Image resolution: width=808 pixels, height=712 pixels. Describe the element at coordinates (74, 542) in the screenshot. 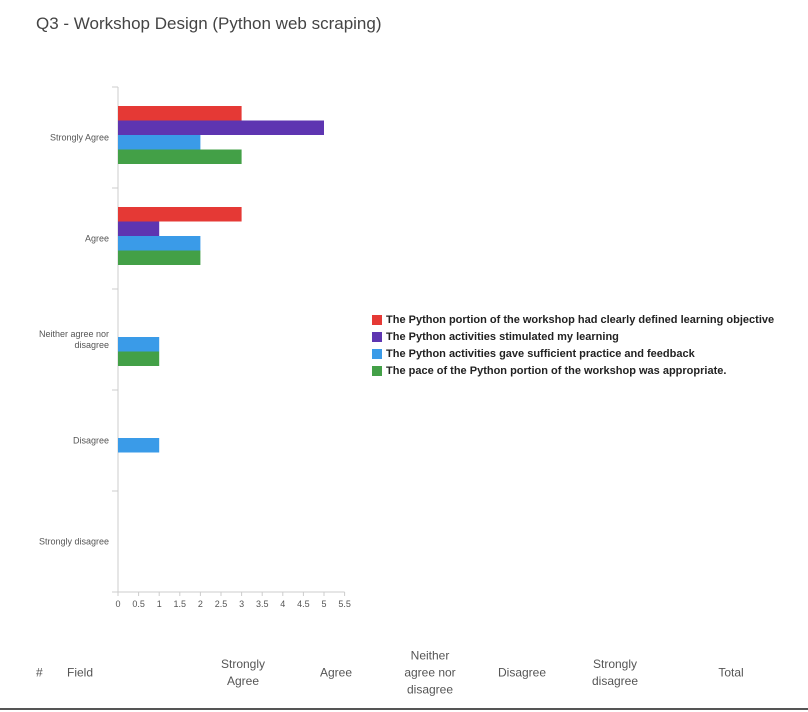

I see `category-label: Strongly disagree` at that location.